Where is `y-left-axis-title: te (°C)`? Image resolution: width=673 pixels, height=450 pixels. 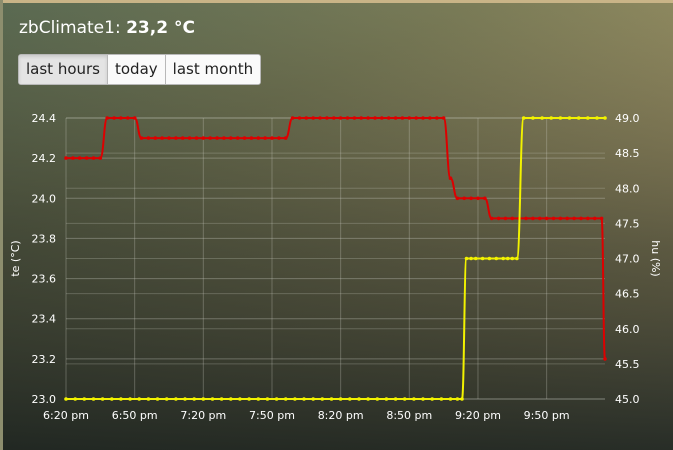 y-left-axis-title: te (°C) is located at coordinates (15, 258).